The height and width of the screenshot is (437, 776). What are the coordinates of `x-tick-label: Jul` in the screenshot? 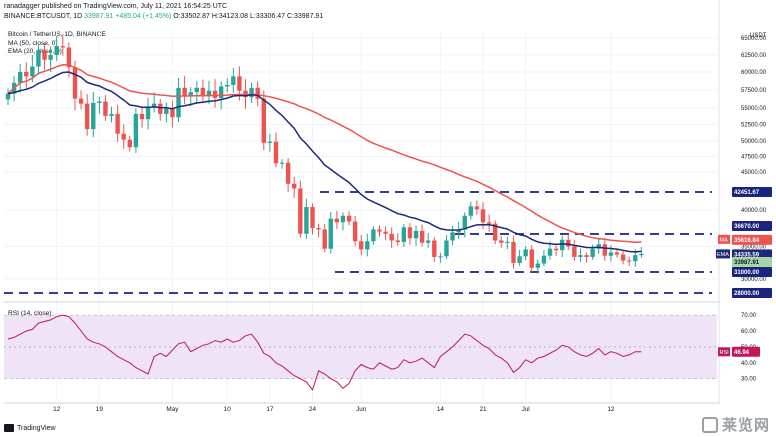 It's located at (526, 409).